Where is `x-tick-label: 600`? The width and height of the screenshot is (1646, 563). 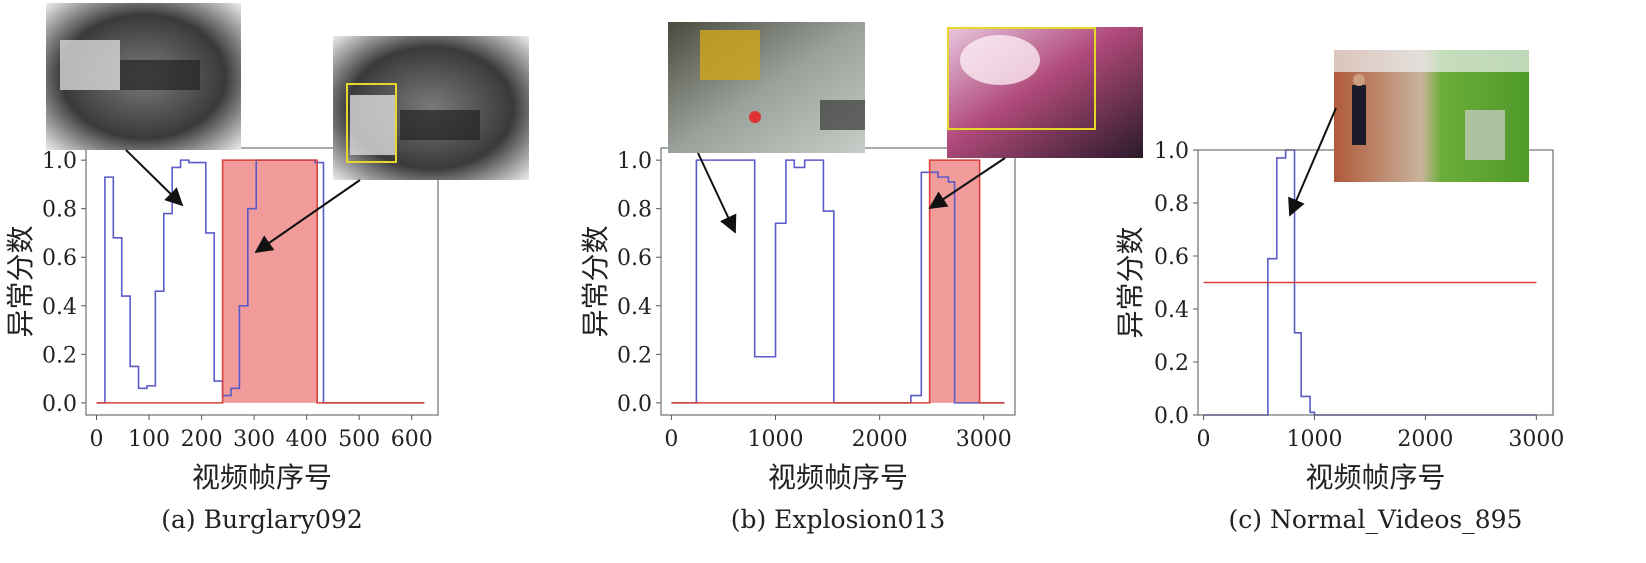
x-tick-label: 600 is located at coordinates (412, 439).